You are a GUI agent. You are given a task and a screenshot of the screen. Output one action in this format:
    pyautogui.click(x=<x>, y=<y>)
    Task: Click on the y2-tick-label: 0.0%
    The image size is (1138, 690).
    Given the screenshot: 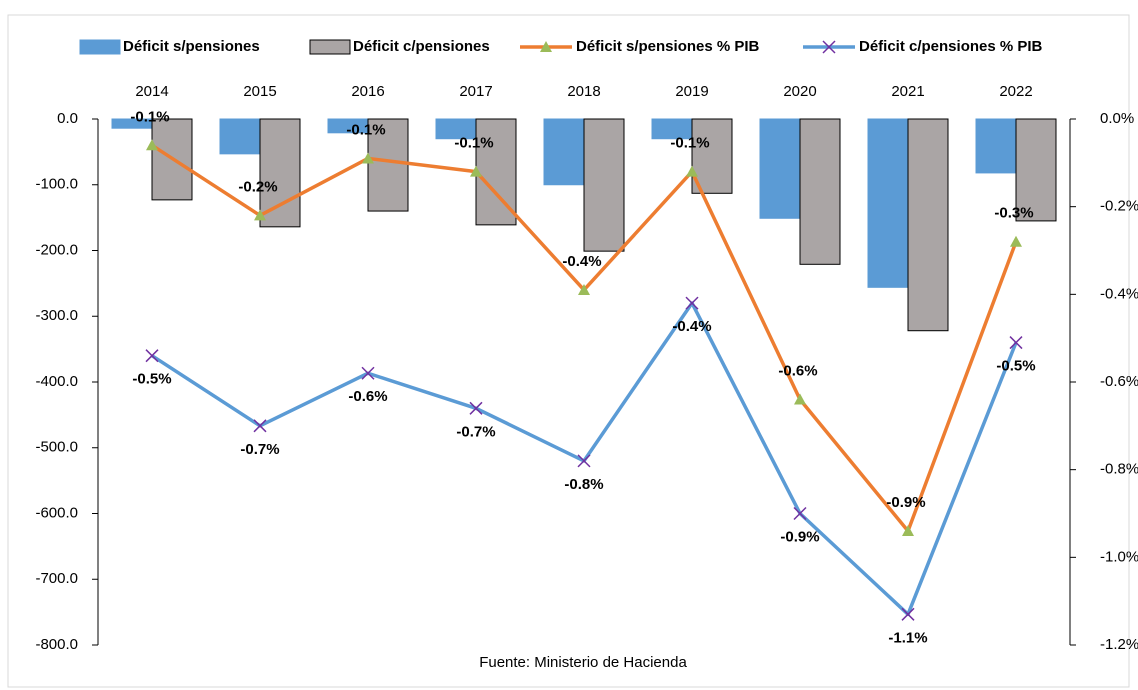 What is the action you would take?
    pyautogui.click(x=1117, y=118)
    